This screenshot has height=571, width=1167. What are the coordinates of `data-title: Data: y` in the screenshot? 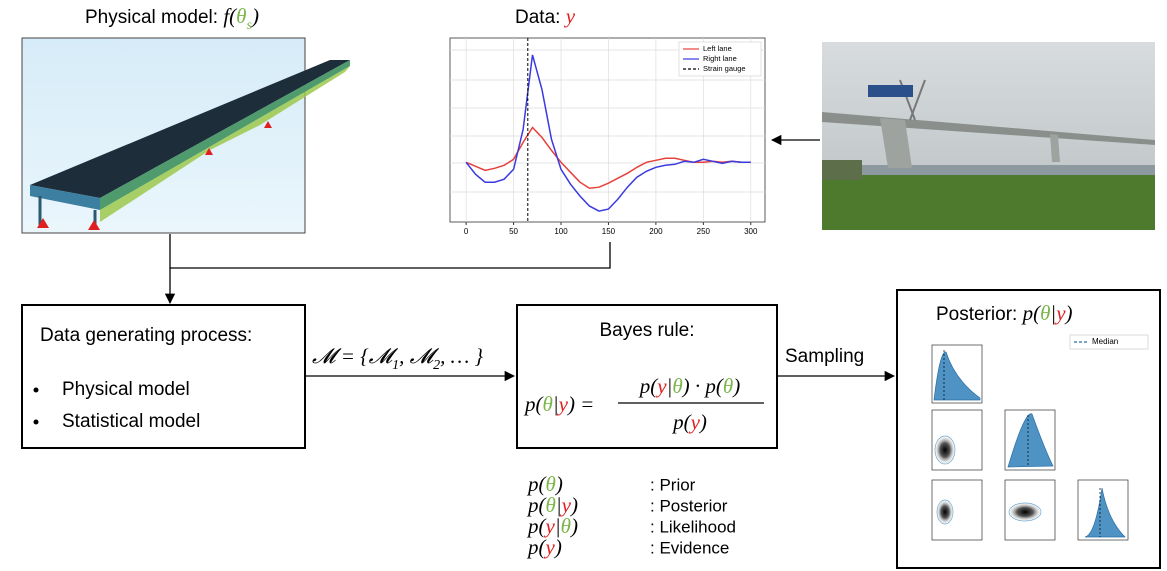 It's located at (545, 16).